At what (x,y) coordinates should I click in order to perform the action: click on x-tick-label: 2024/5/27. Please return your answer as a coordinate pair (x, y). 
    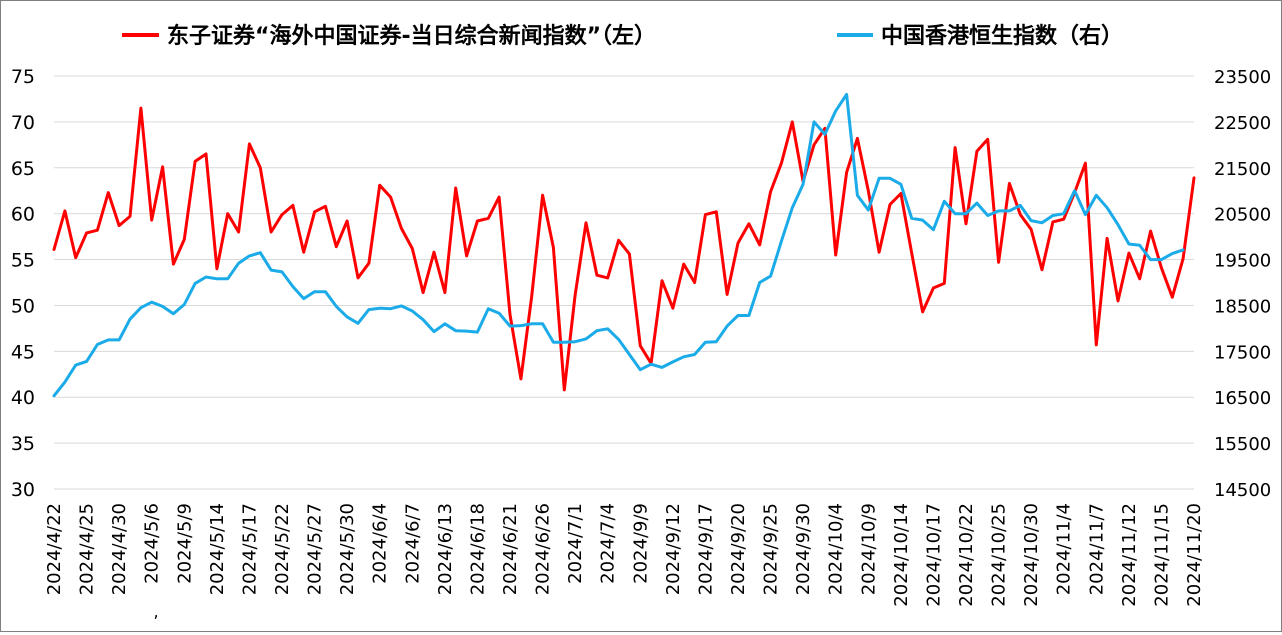
    Looking at the image, I should click on (315, 549).